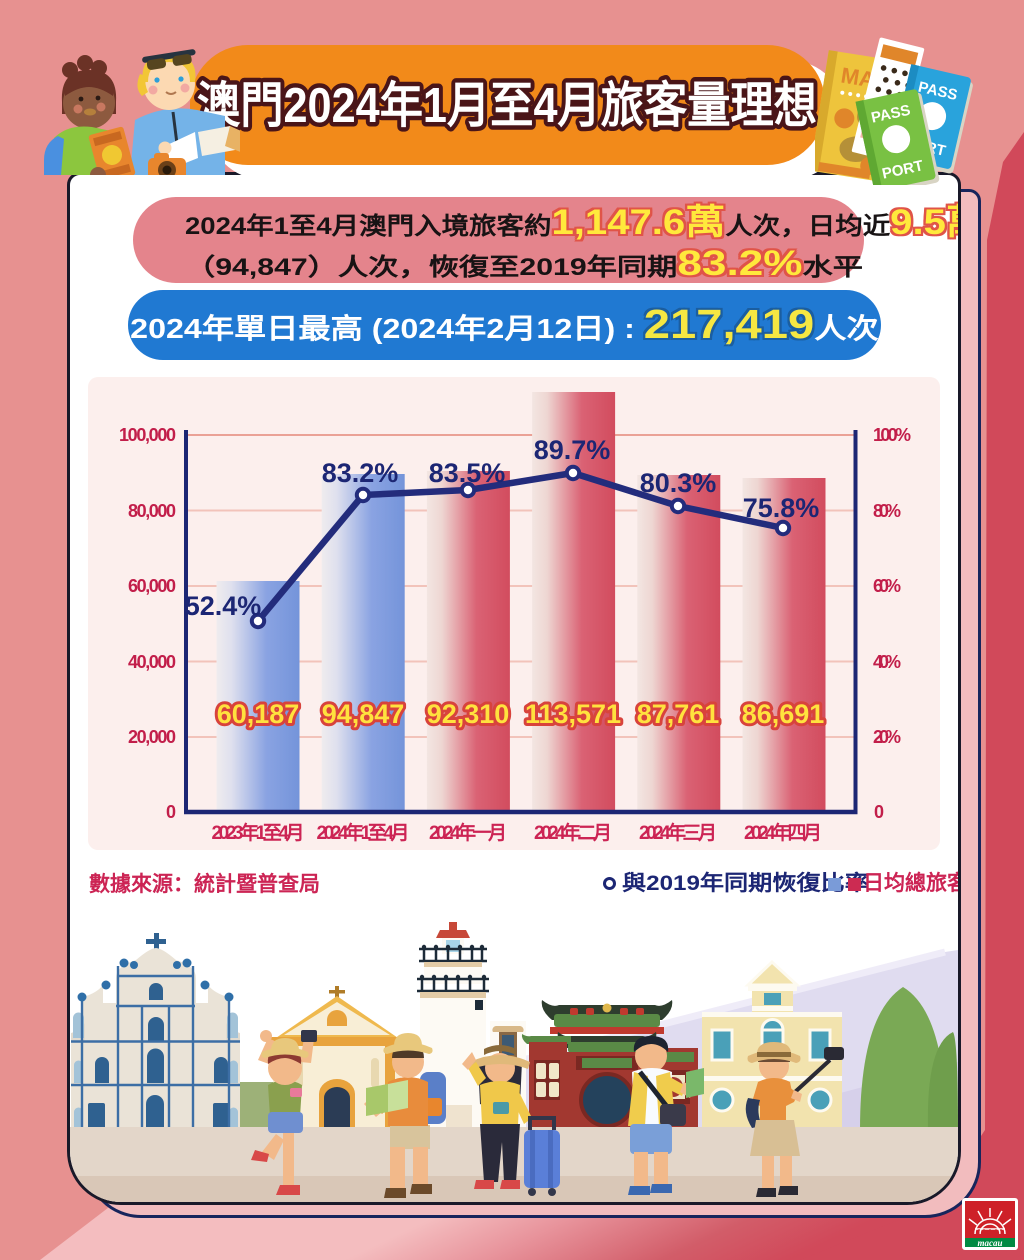  Describe the element at coordinates (152, 586) in the screenshot. I see `svg-text: 60,000` at that location.